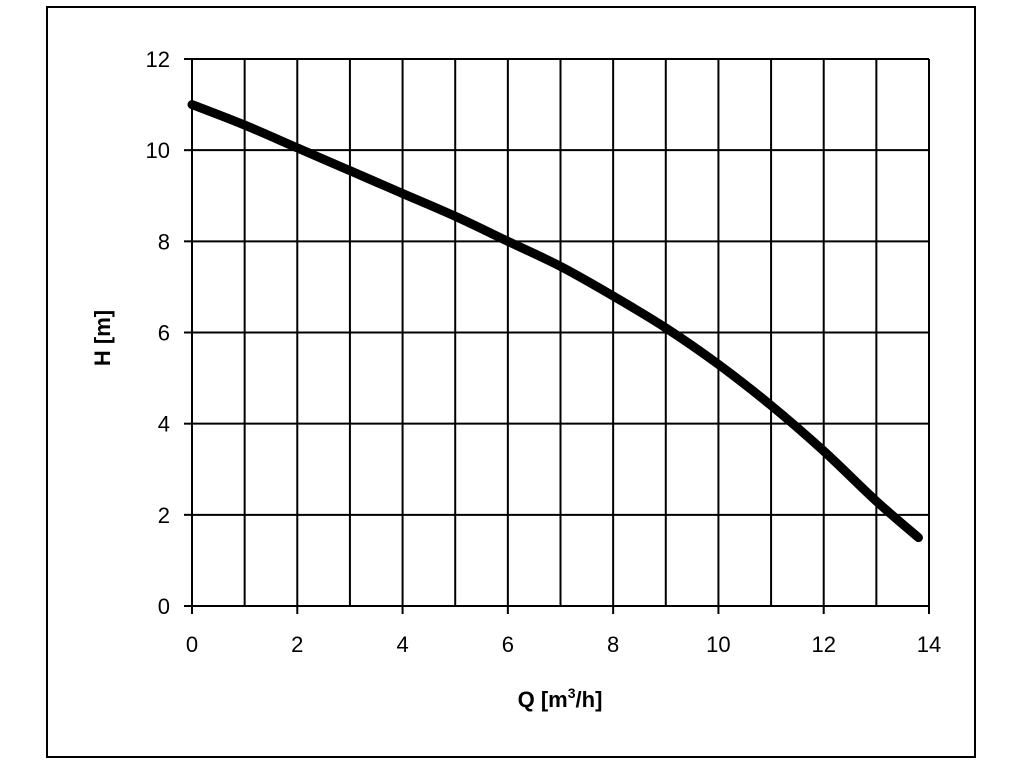 The height and width of the screenshot is (768, 1024). Describe the element at coordinates (102, 338) in the screenshot. I see `y-axis-label: H [m]` at that location.